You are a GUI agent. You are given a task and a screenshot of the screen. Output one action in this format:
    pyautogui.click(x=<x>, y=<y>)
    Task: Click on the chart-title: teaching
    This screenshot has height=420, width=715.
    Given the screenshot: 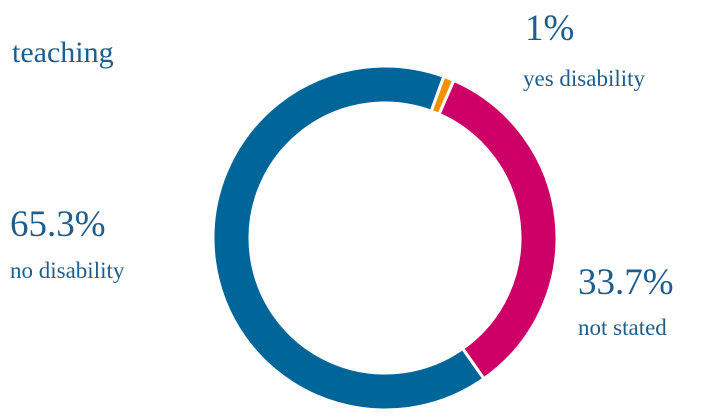 What is the action you would take?
    pyautogui.click(x=63, y=52)
    